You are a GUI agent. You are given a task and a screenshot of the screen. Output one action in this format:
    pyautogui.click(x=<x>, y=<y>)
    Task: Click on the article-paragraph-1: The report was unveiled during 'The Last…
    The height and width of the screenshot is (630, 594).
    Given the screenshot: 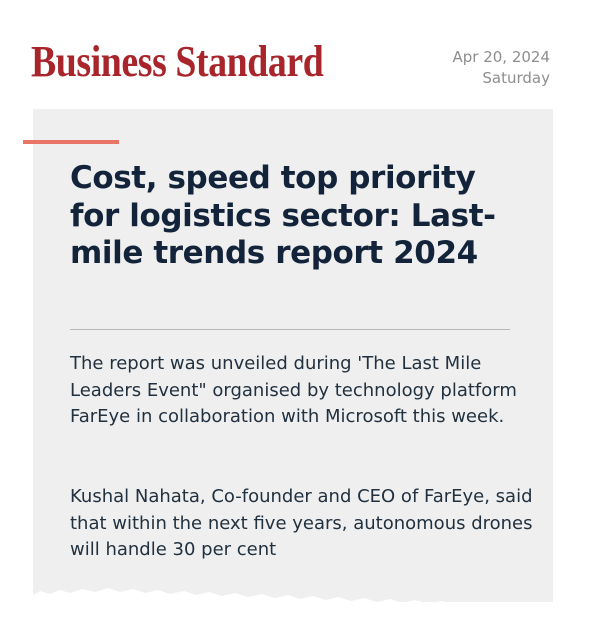 What is the action you would take?
    pyautogui.click(x=293, y=390)
    